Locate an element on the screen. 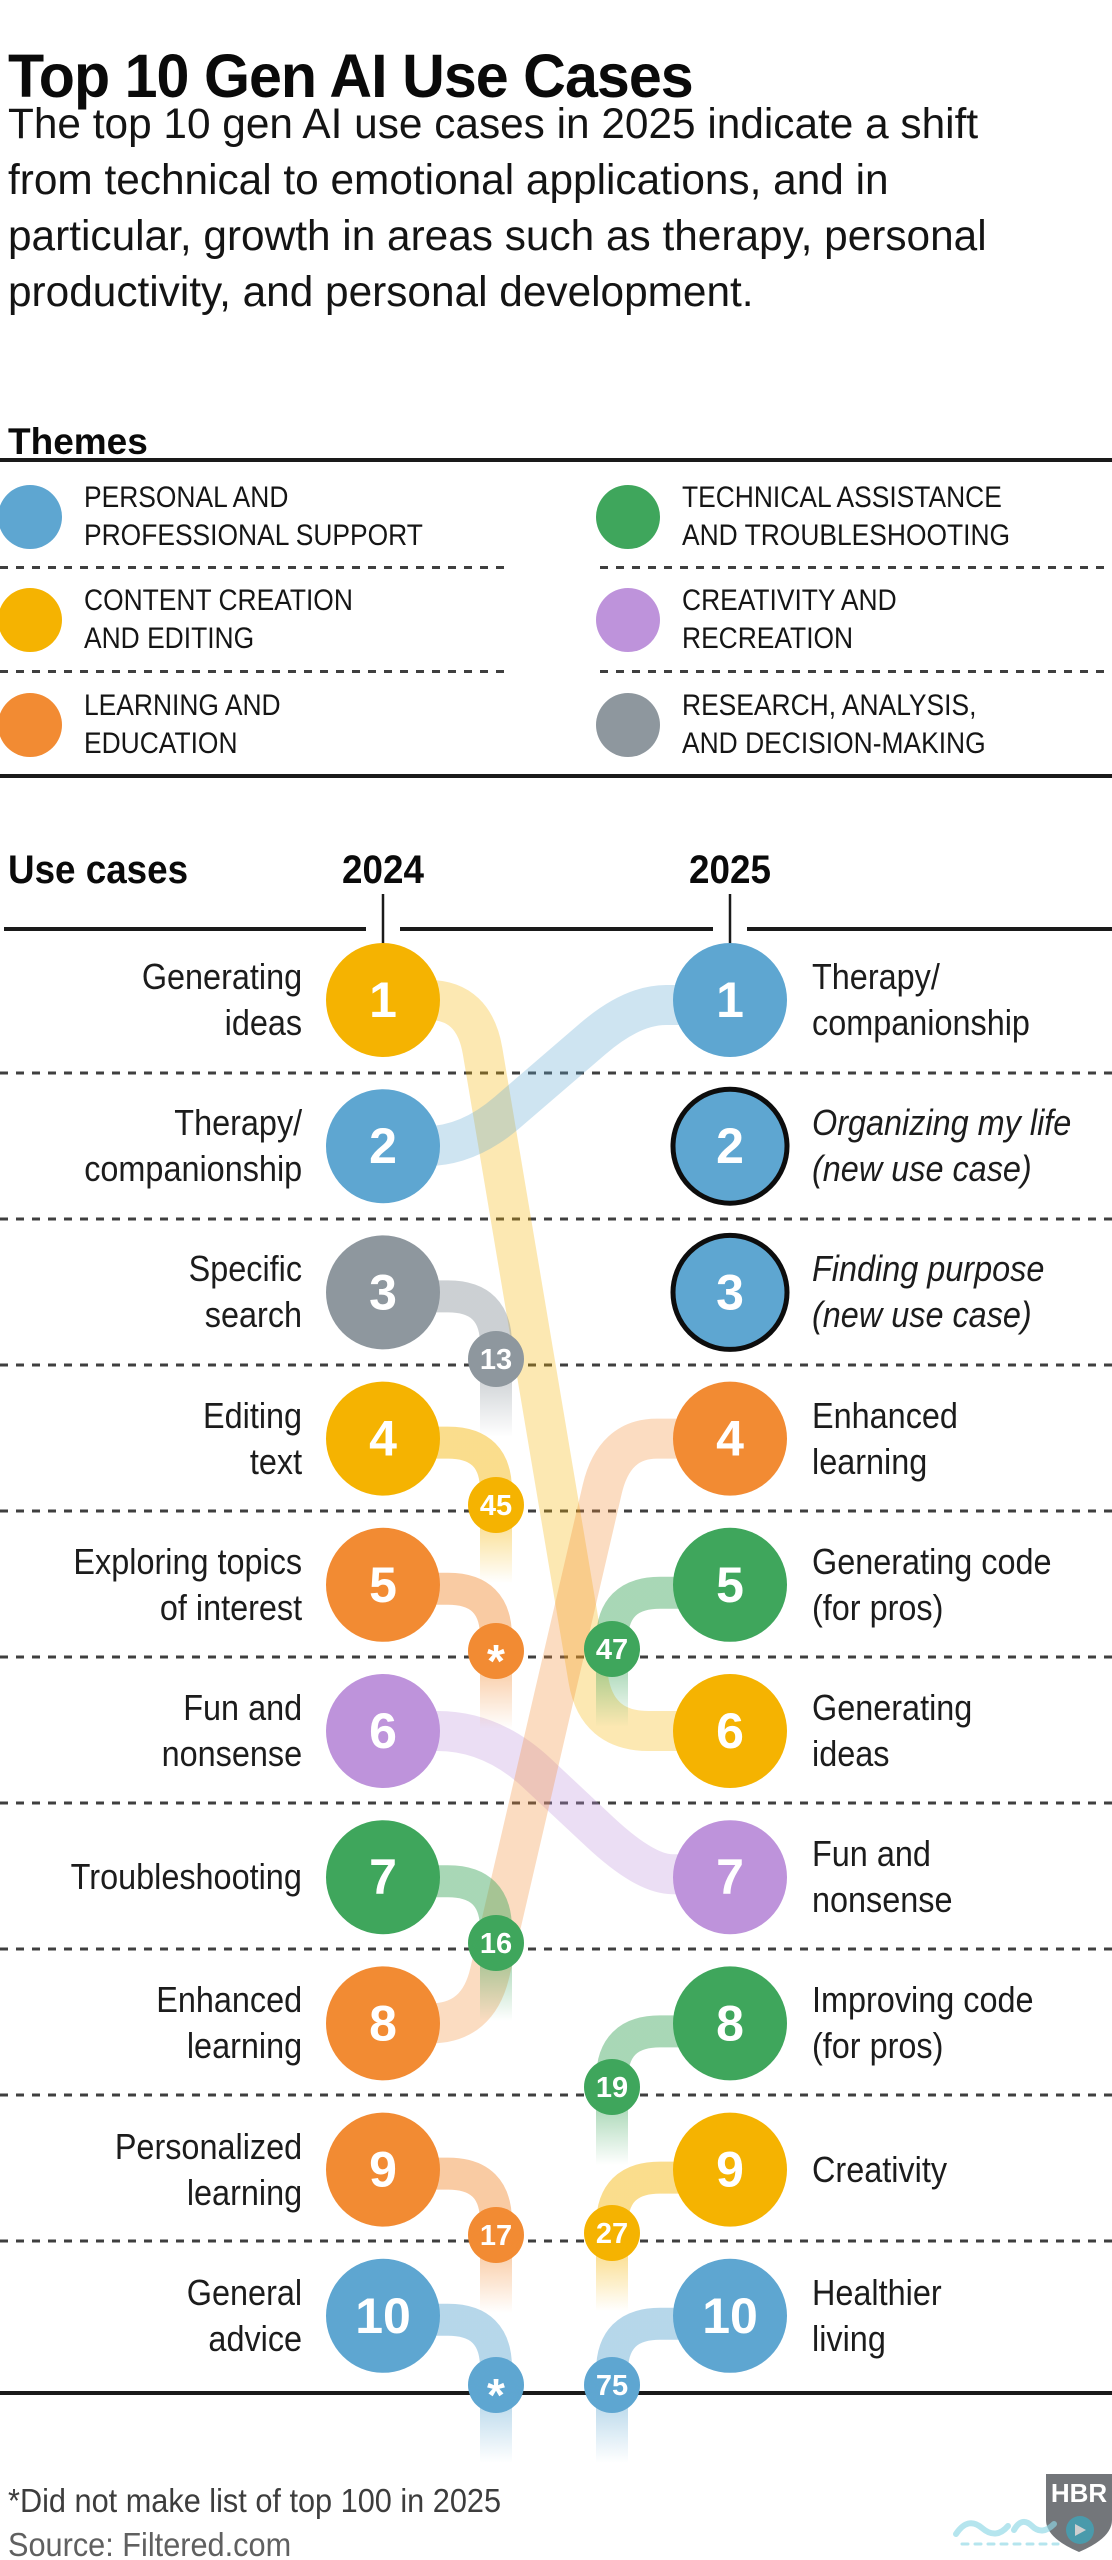  use-case-label-2025-rank-10: Healthier living is located at coordinates (962, 2316).